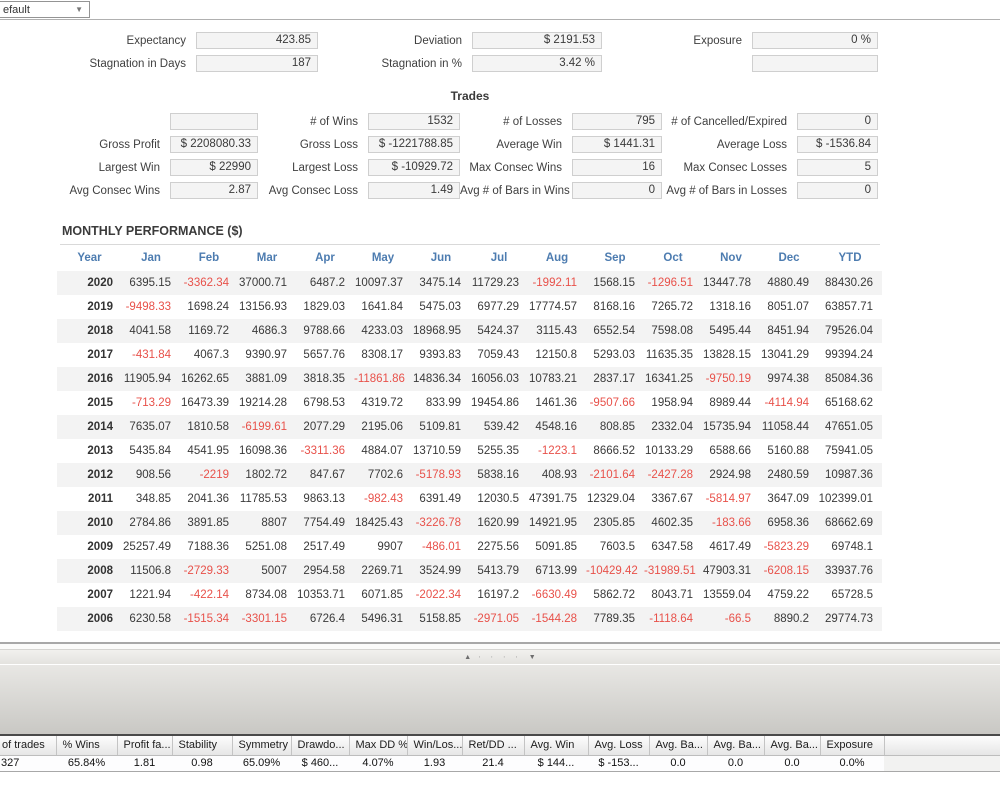 This screenshot has width=1000, height=800. I want to click on monthly-cell: 99394.24, so click(849, 355).